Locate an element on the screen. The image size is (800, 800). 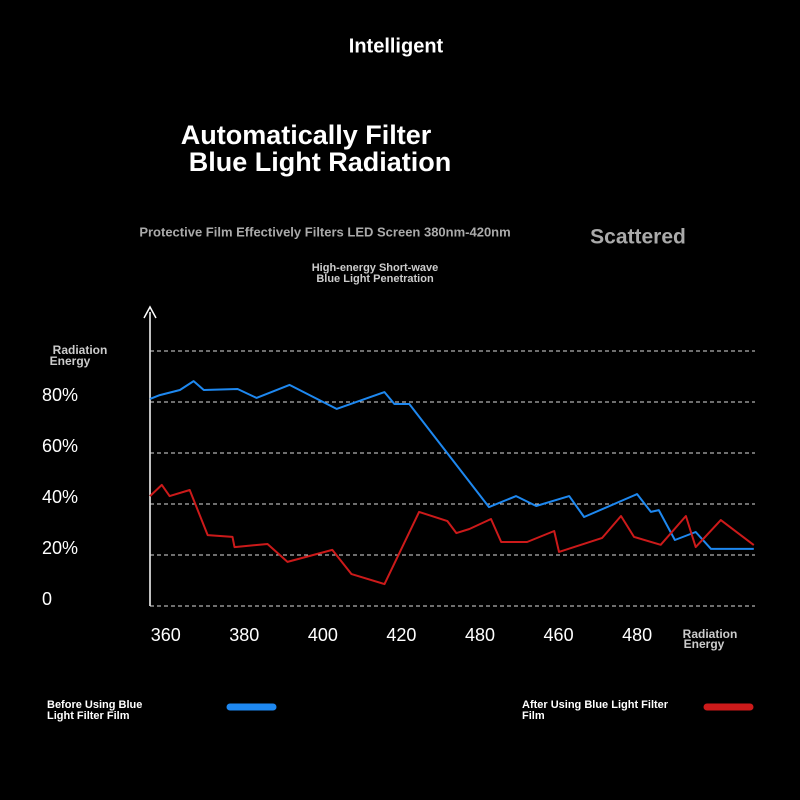
y-axis-label: Energy is located at coordinates (70, 361).